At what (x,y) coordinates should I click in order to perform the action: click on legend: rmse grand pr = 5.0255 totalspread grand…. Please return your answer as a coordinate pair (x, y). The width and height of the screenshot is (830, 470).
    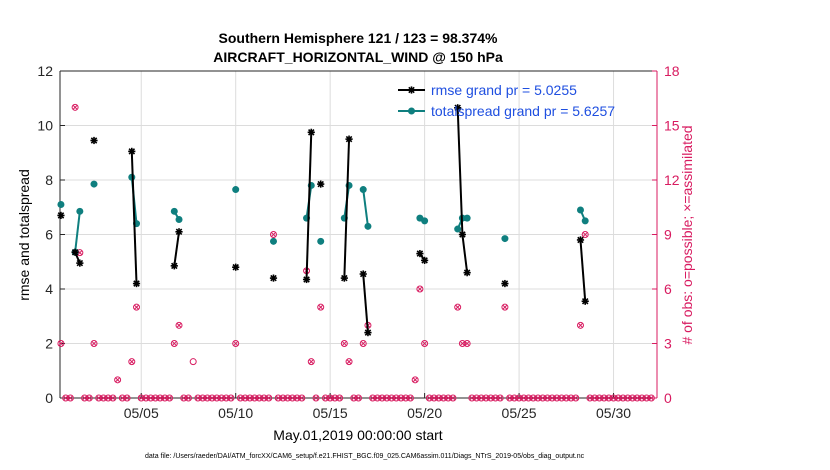
    Looking at the image, I should click on (506, 100).